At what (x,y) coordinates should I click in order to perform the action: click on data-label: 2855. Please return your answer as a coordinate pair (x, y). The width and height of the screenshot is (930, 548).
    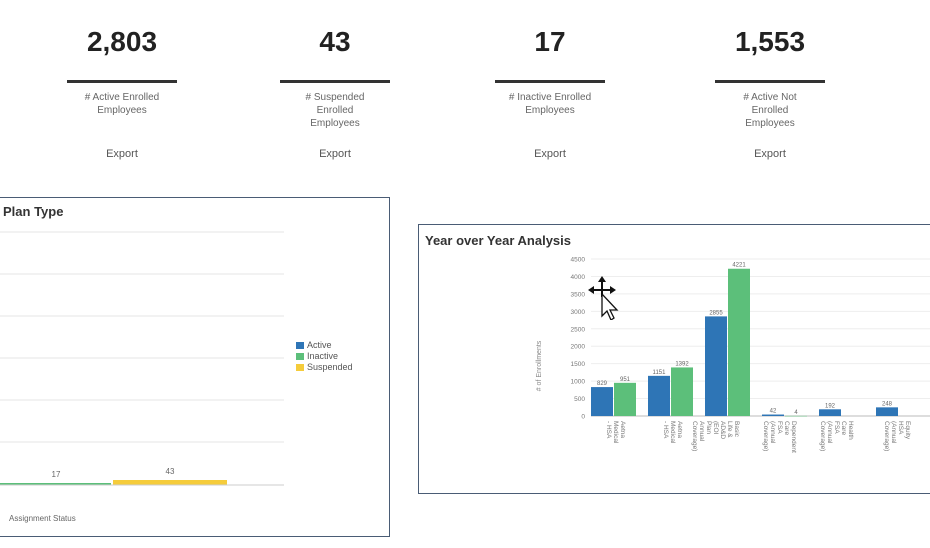
    Looking at the image, I should click on (716, 313).